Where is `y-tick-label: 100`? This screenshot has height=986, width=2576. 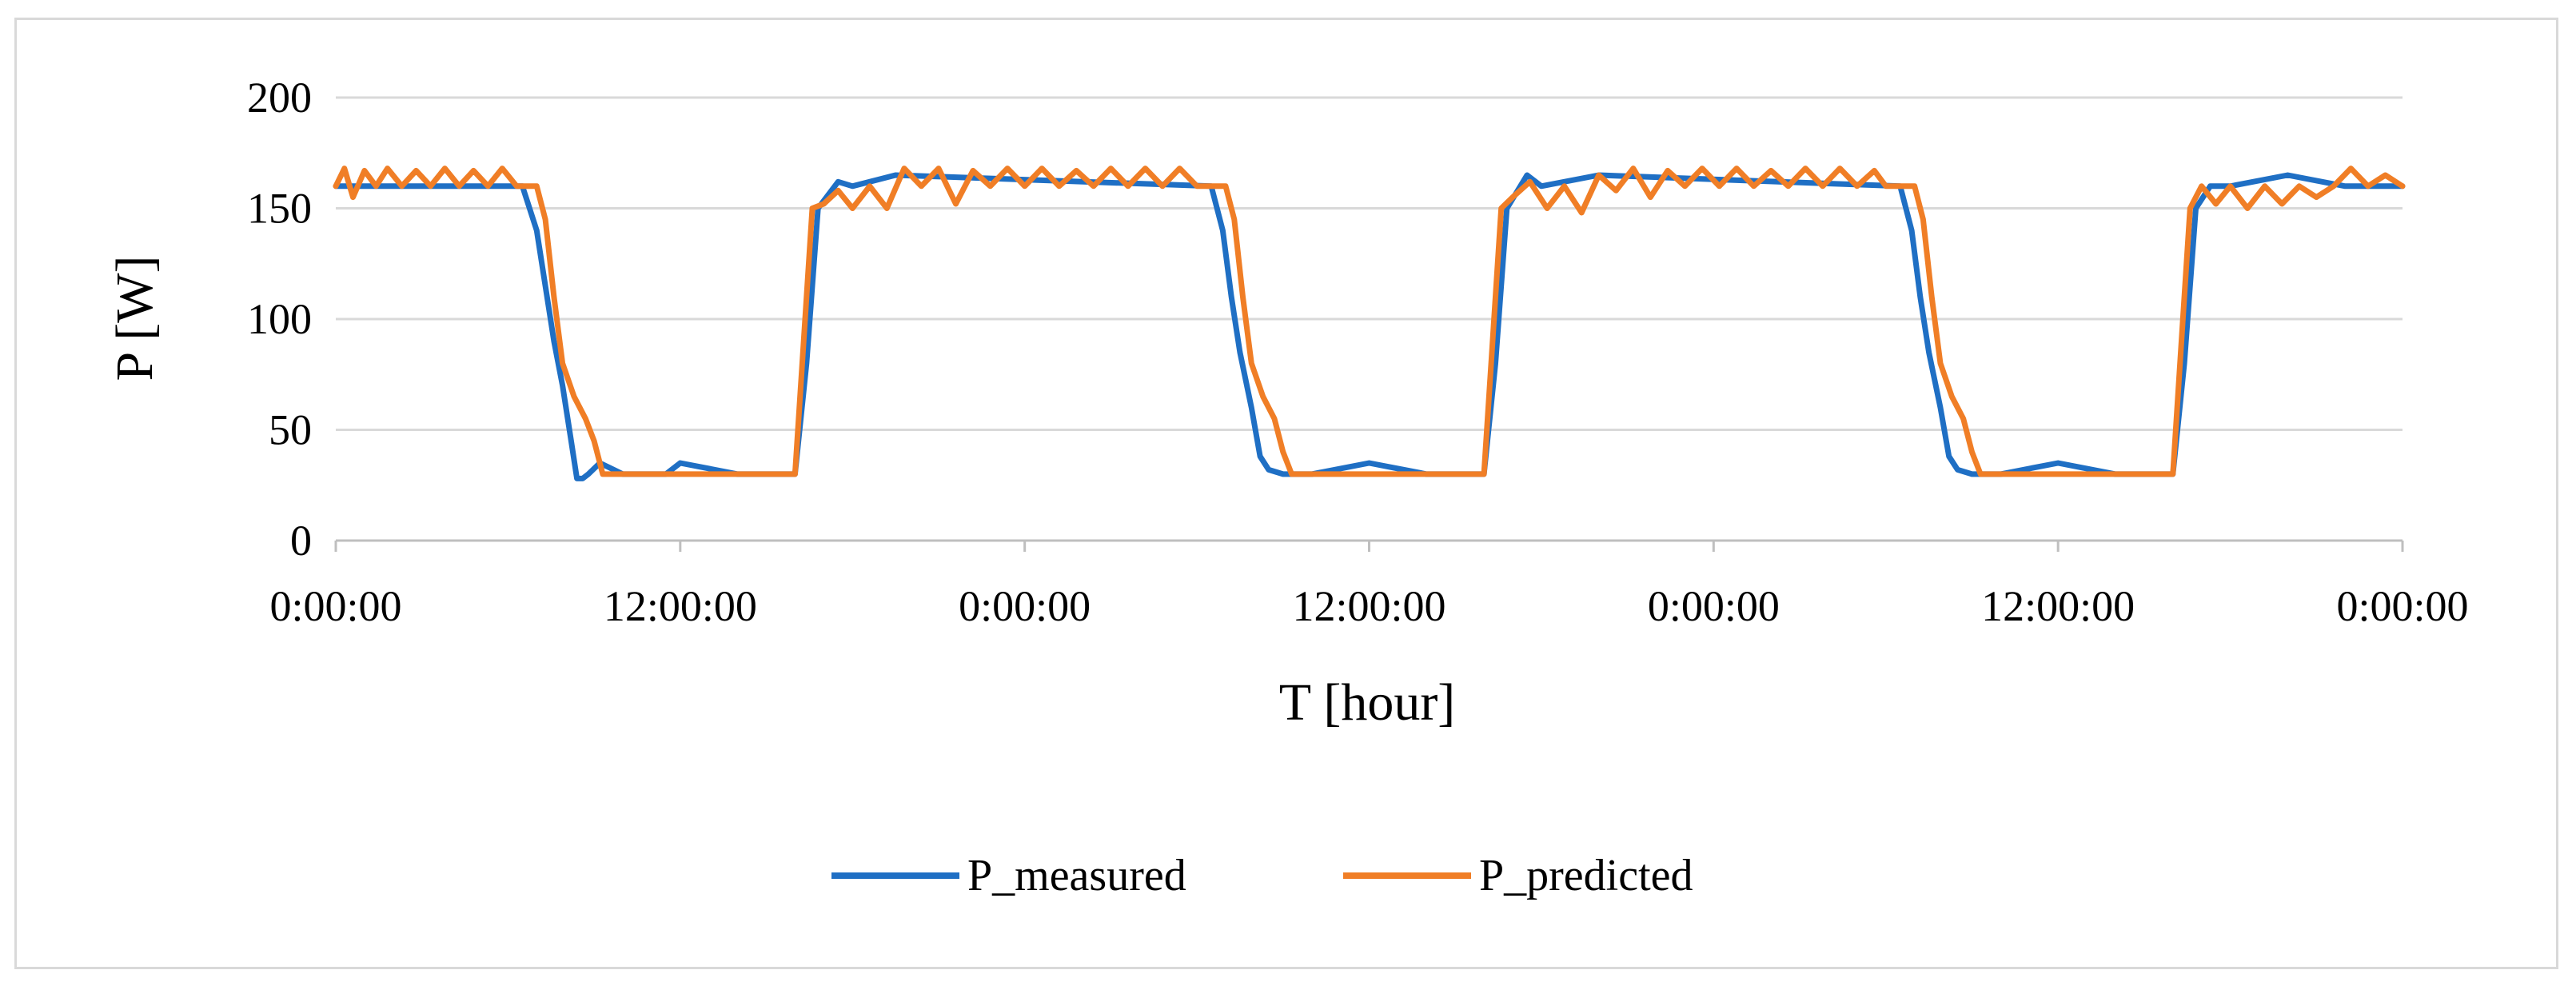 y-tick-label: 100 is located at coordinates (279, 319).